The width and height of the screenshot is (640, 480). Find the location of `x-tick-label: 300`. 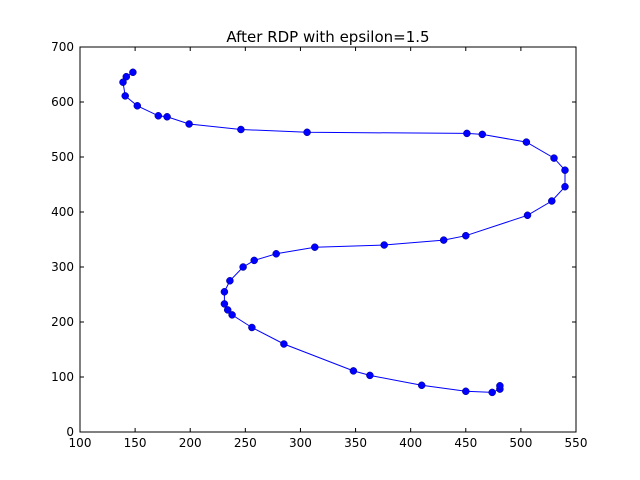

x-tick-label: 300 is located at coordinates (300, 443).